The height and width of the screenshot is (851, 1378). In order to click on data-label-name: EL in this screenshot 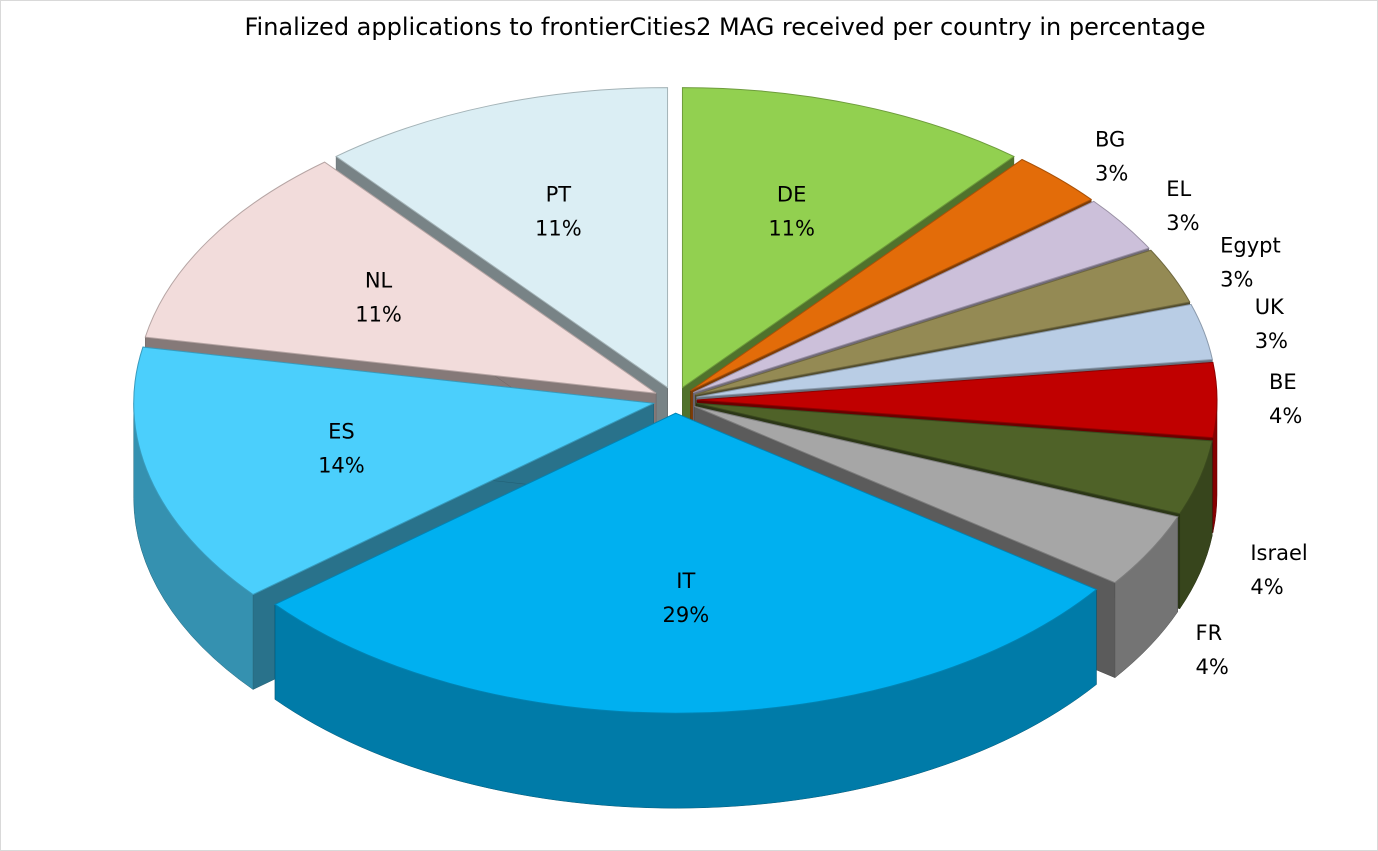, I will do `click(1178, 189)`.